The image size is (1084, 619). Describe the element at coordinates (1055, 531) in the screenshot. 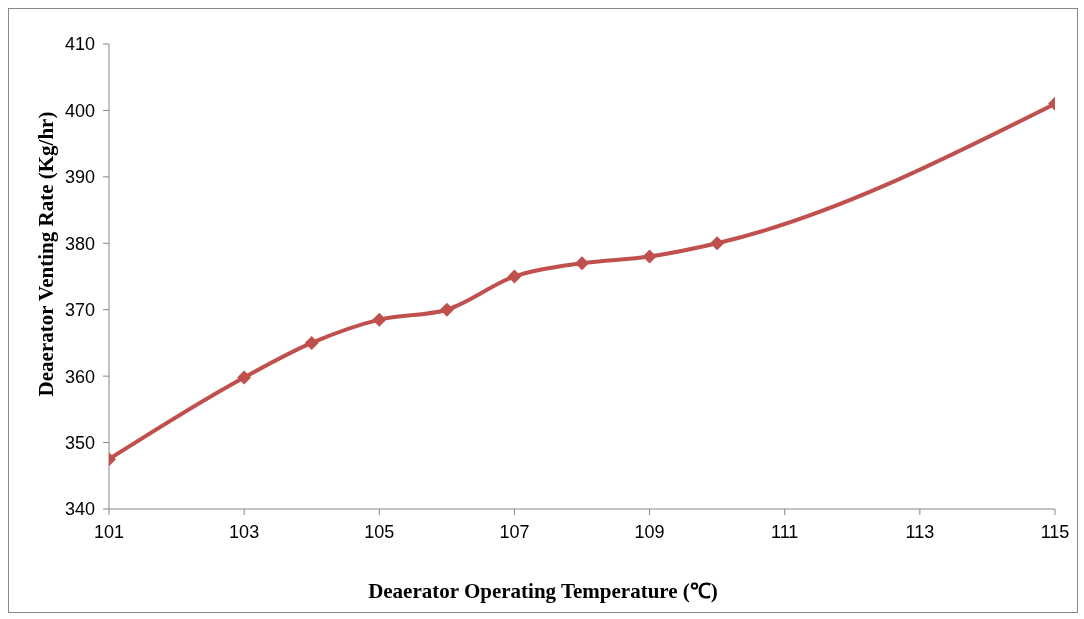

I see `x-tick-label: 115` at that location.